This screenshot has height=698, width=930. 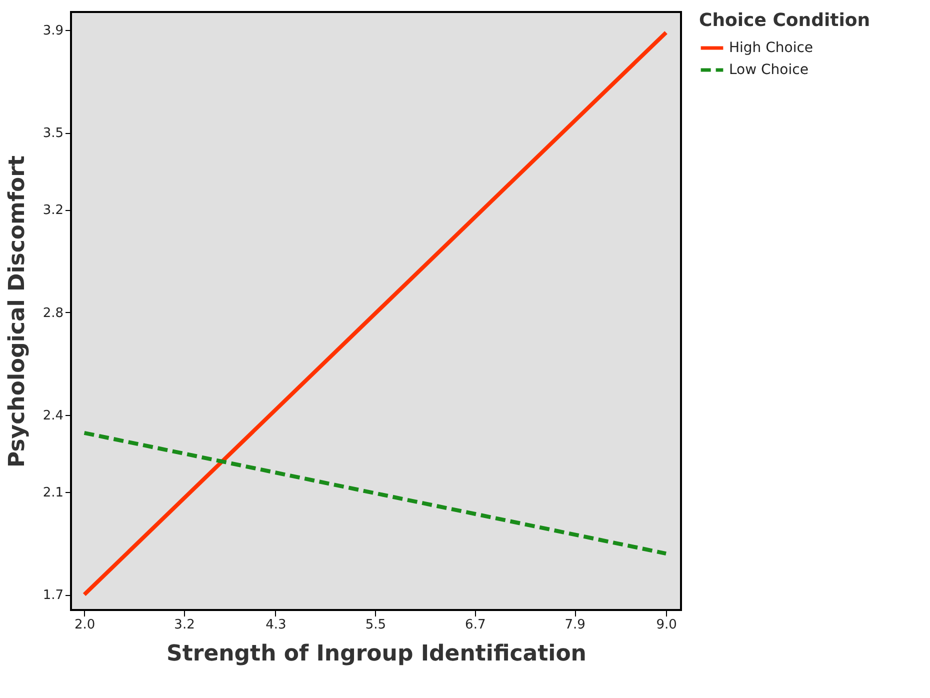 I want to click on legend-label: Low Choice, so click(x=768, y=70).